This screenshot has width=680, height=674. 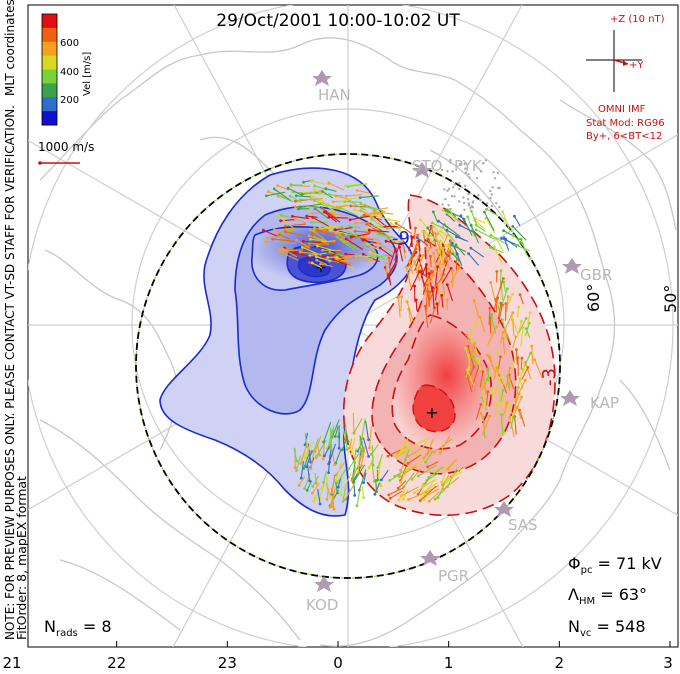 I want to click on stat-phi-pc: Φpc = 71 kV, so click(x=615, y=565).